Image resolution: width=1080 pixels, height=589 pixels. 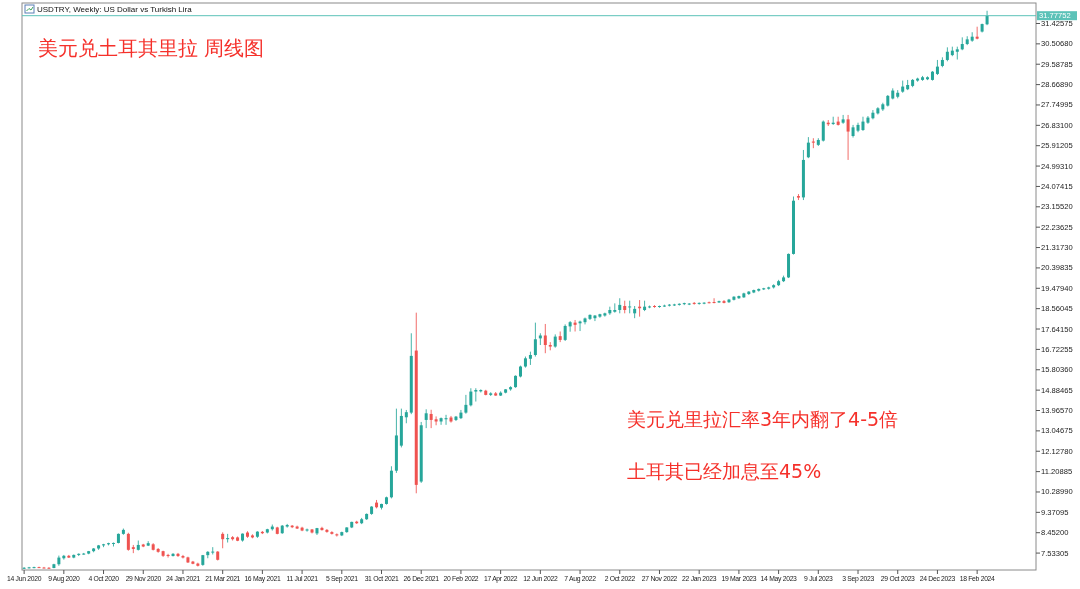 What do you see at coordinates (115, 9) in the screenshot?
I see `chart-subtitle: USDTRY, Weekly: US Dollar vs Turkish Lira` at bounding box center [115, 9].